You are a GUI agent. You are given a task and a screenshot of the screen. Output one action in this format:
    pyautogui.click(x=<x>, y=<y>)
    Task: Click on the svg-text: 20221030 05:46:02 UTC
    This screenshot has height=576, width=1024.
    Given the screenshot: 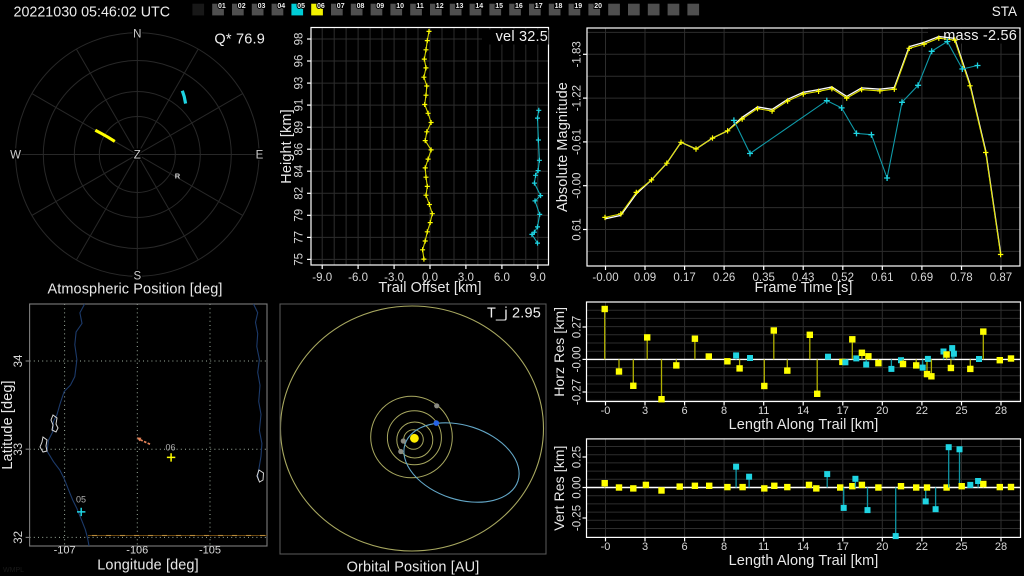 What is the action you would take?
    pyautogui.click(x=92, y=13)
    